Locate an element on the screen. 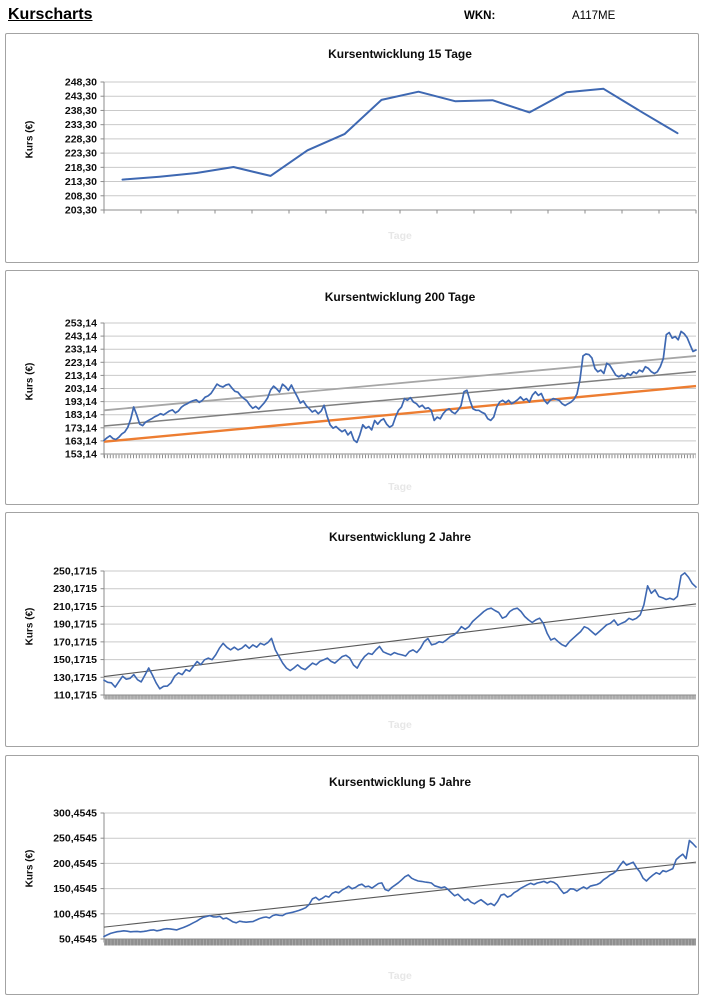  svg-text: 210,1715 is located at coordinates (75, 607).